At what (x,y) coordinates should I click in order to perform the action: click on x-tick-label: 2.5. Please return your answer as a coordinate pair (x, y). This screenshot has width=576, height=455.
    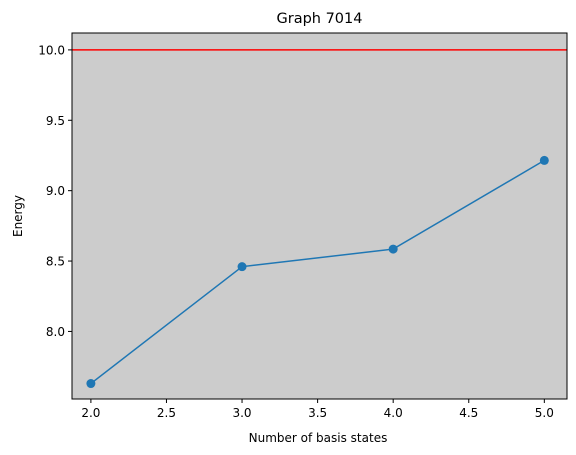
    Looking at the image, I should click on (166, 413).